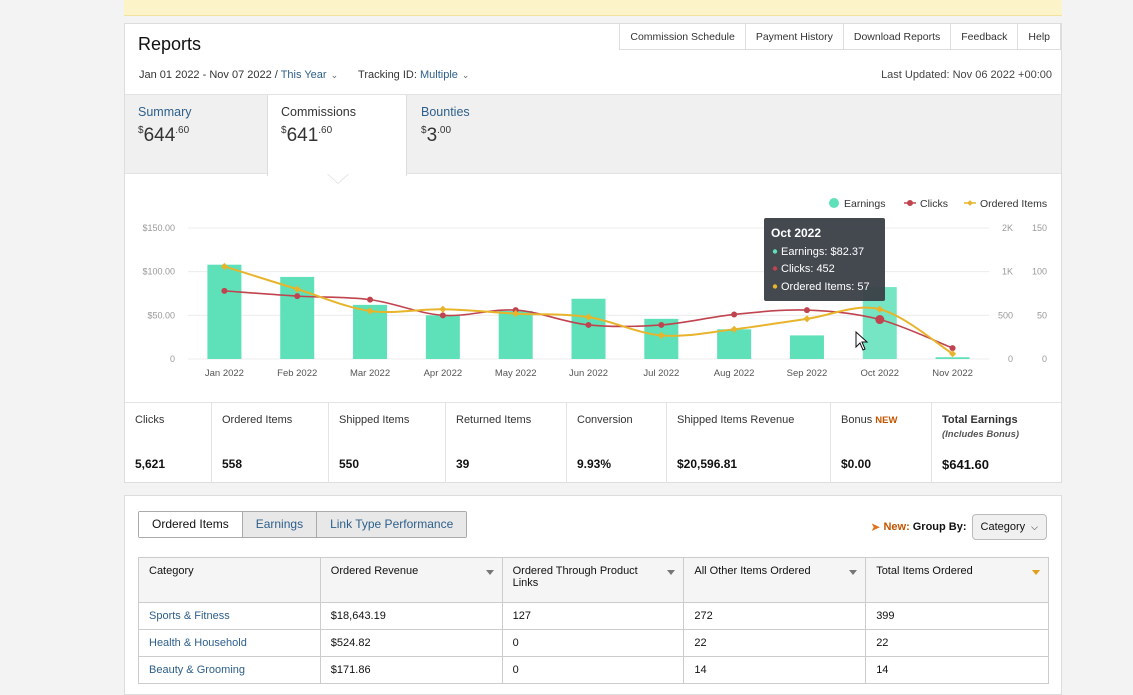 The image size is (1133, 695). I want to click on table-cell: 399, so click(957, 616).